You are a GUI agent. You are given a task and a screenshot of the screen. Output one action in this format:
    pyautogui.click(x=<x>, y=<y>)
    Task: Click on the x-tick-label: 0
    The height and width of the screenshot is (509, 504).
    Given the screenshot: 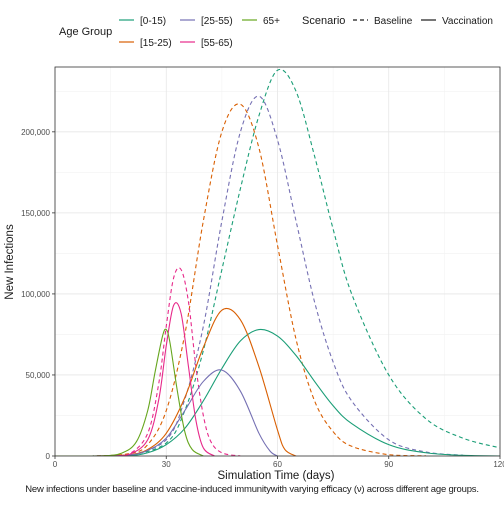 What is the action you would take?
    pyautogui.click(x=55, y=464)
    